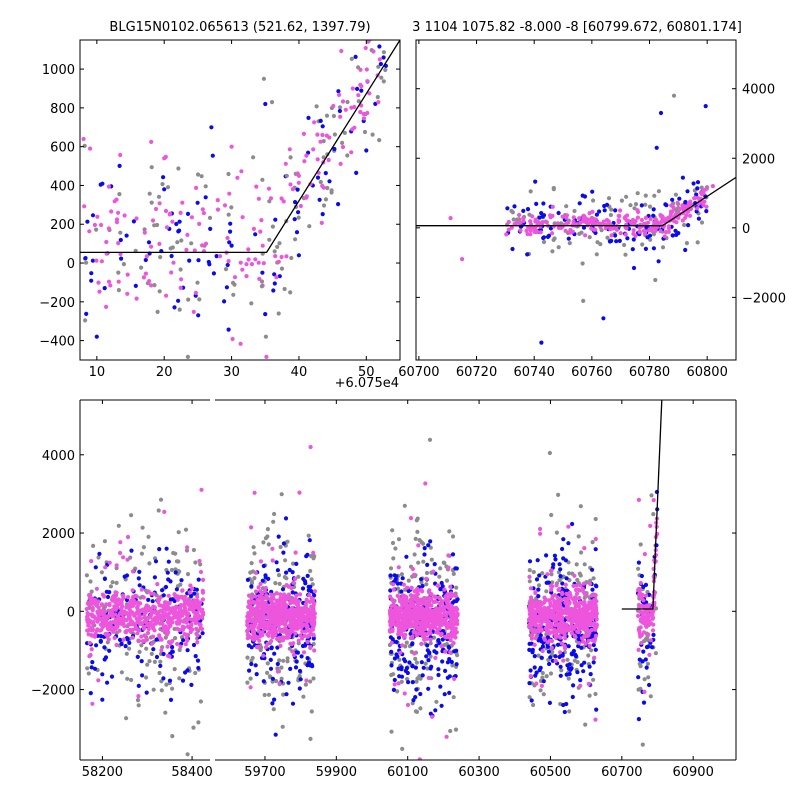 This screenshot has height=800, width=800. Describe the element at coordinates (240, 147) in the screenshot. I see `tl-model-line` at that location.